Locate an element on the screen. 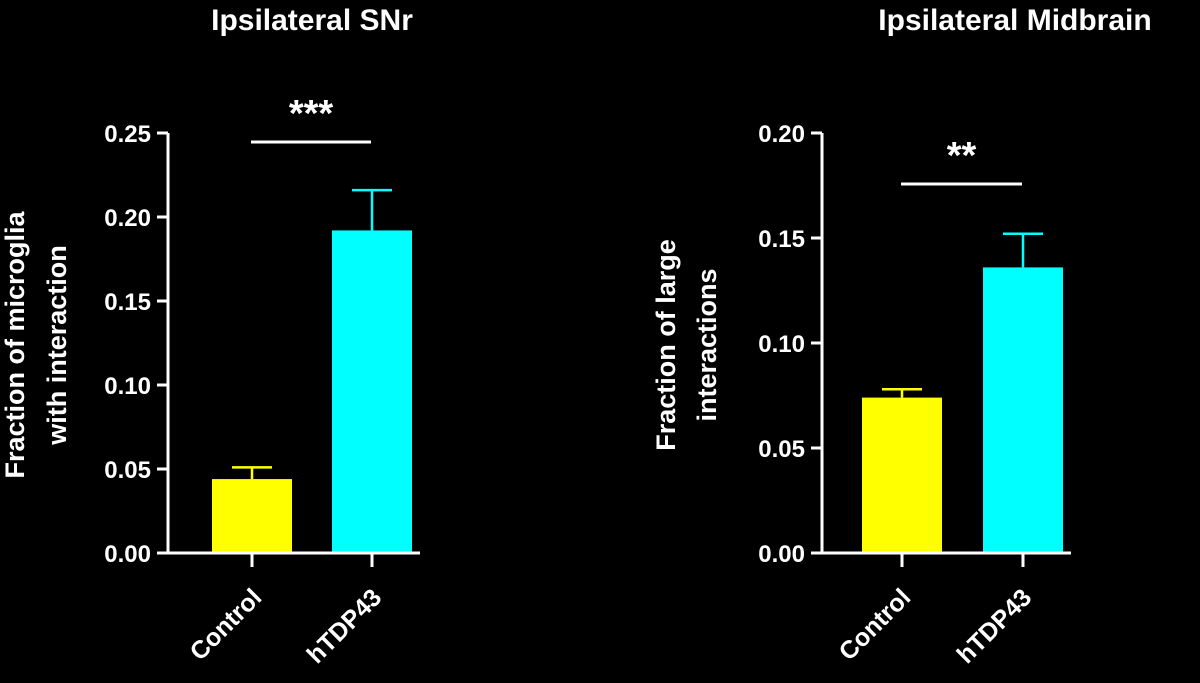 The image size is (1200, 683). y-axis-label-line1: Fraction of large is located at coordinates (666, 345).